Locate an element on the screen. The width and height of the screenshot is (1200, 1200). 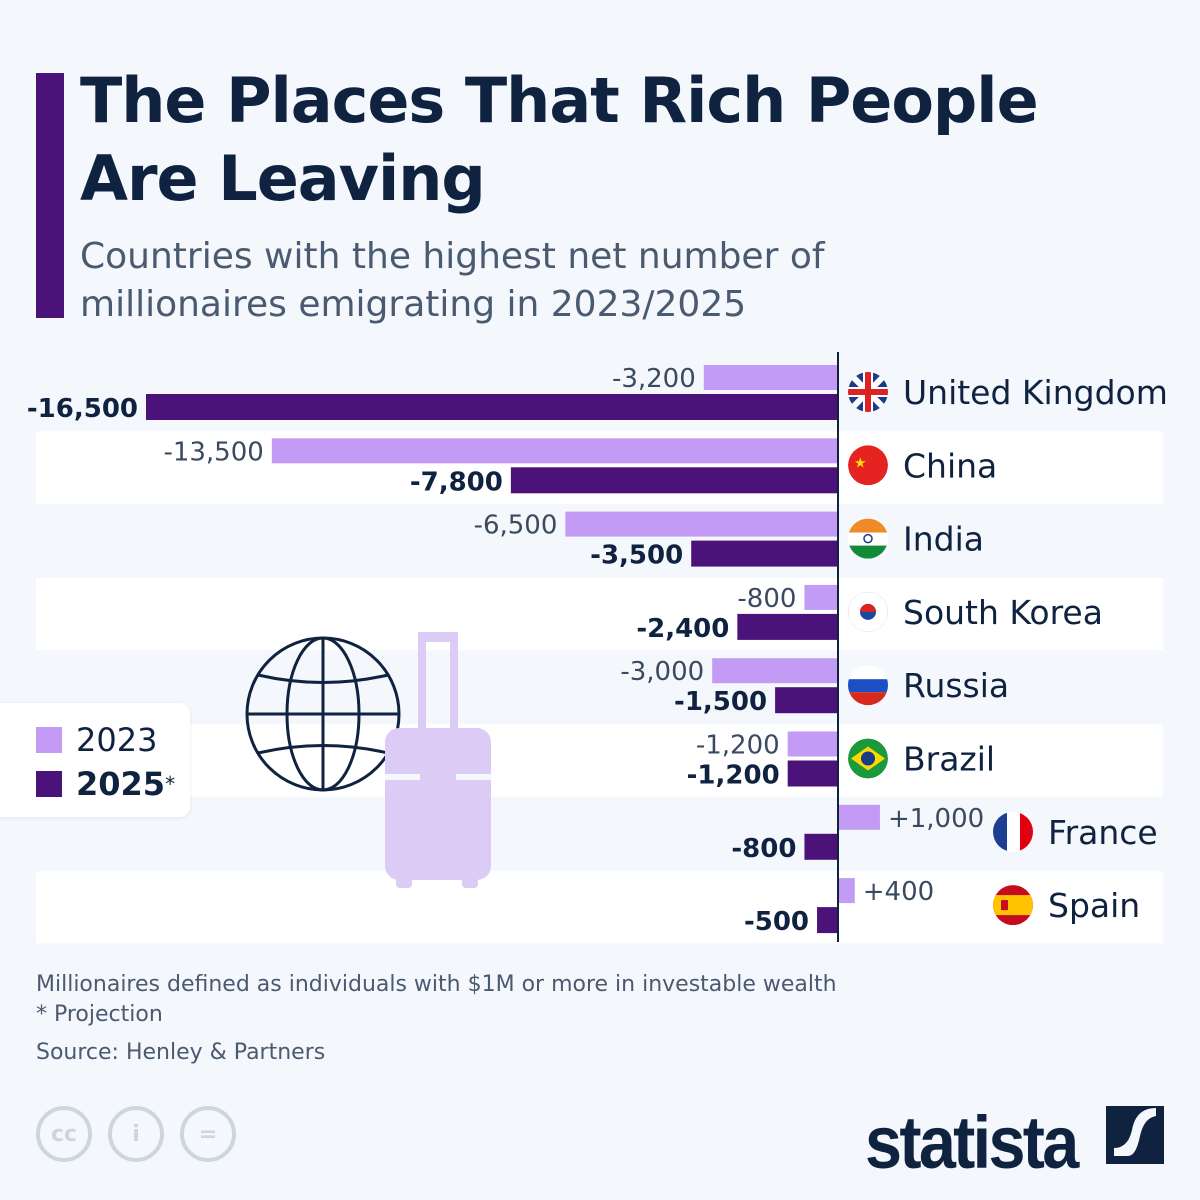
bar-china-2025 is located at coordinates (674, 480).